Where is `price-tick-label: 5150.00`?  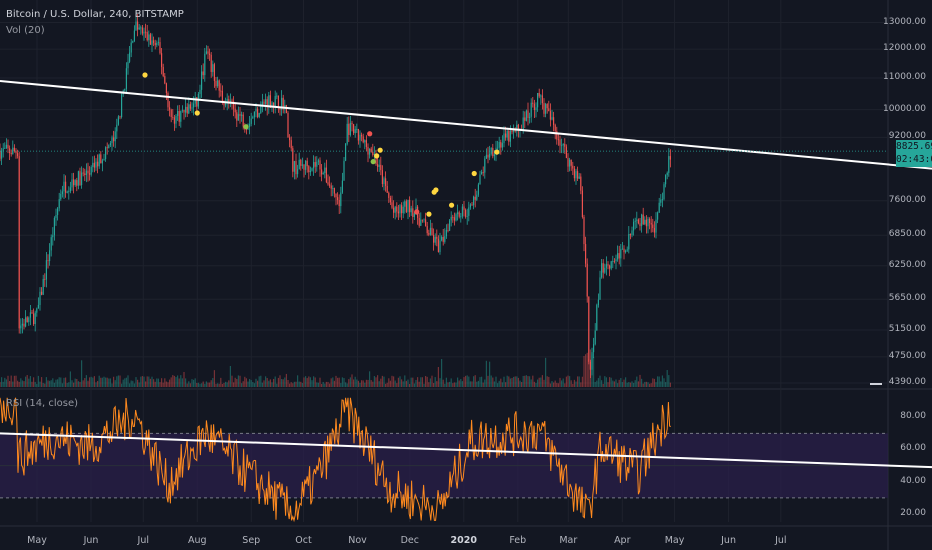
price-tick-label: 5150.00 is located at coordinates (907, 328).